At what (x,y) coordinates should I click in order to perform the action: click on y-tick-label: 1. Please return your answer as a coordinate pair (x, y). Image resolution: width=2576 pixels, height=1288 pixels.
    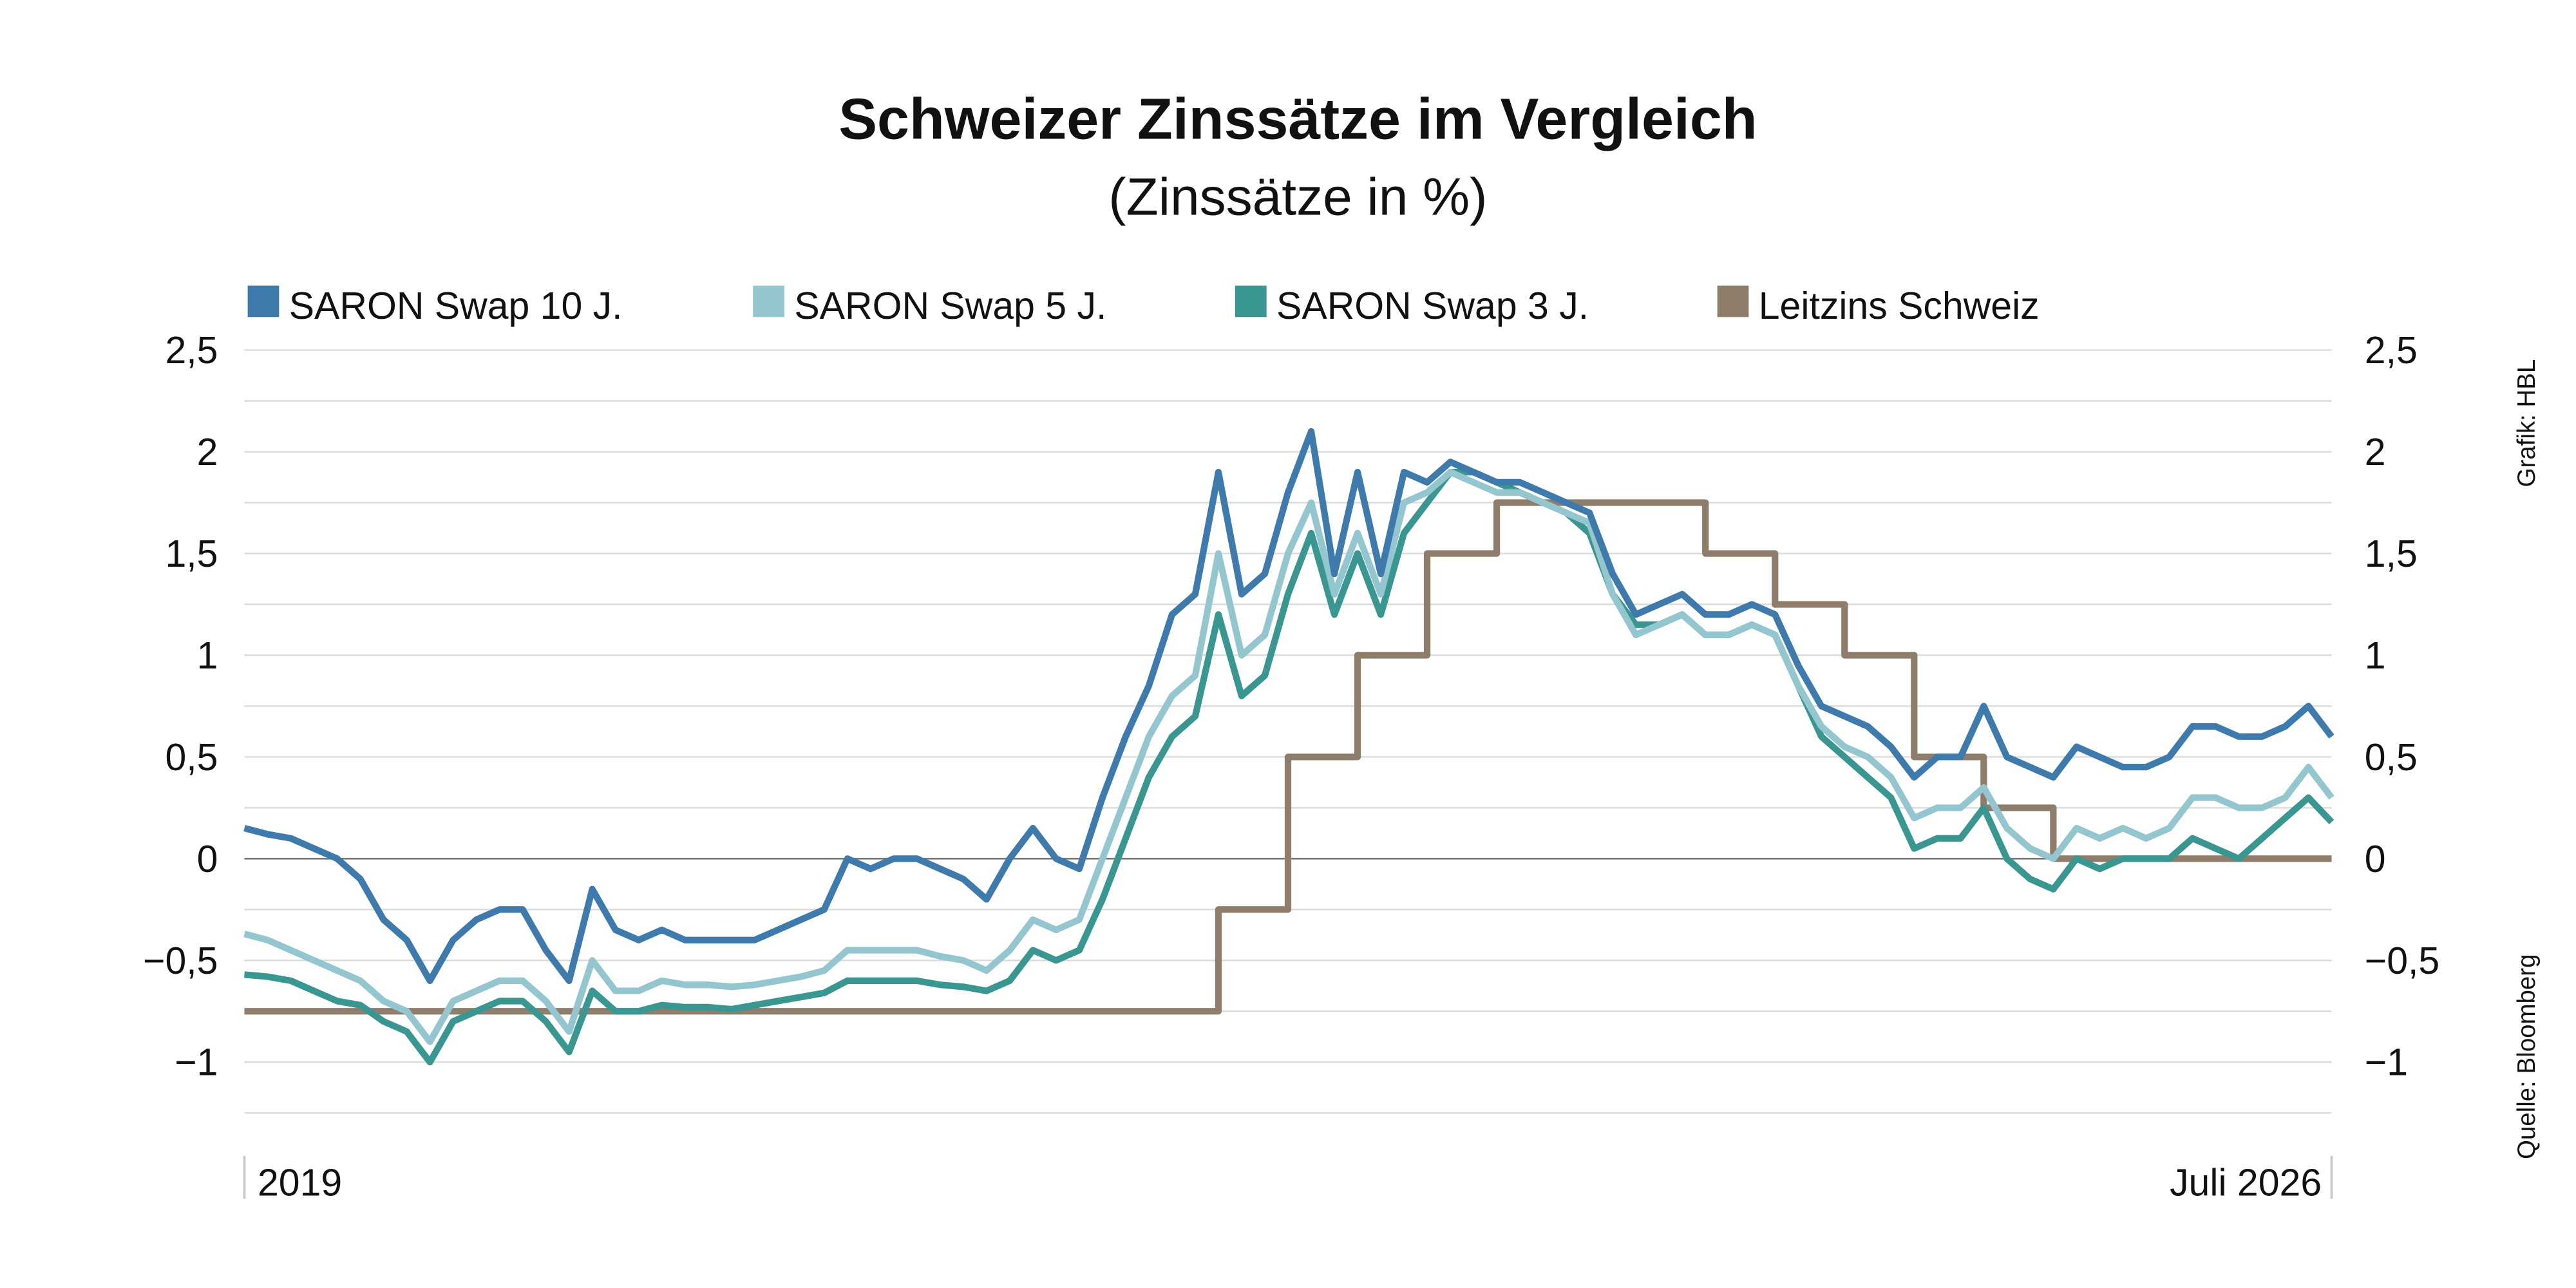
    Looking at the image, I should click on (207, 656).